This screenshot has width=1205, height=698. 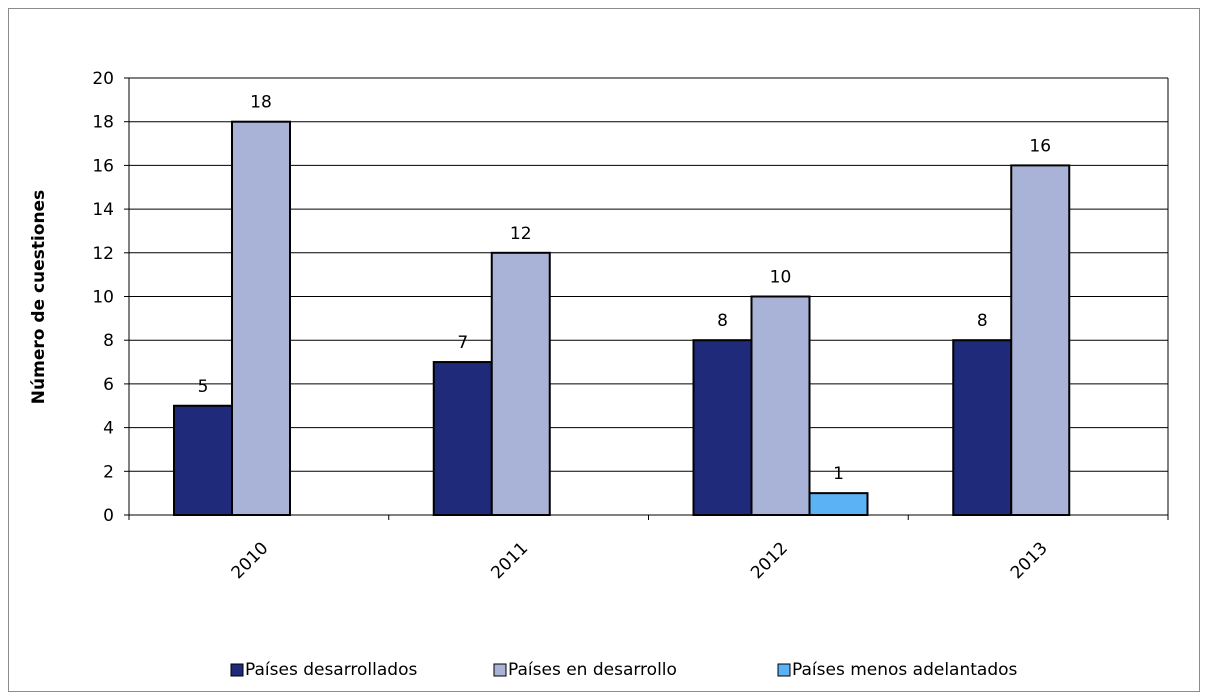 What do you see at coordinates (108, 429) in the screenshot?
I see `y-tick-label: 4` at bounding box center [108, 429].